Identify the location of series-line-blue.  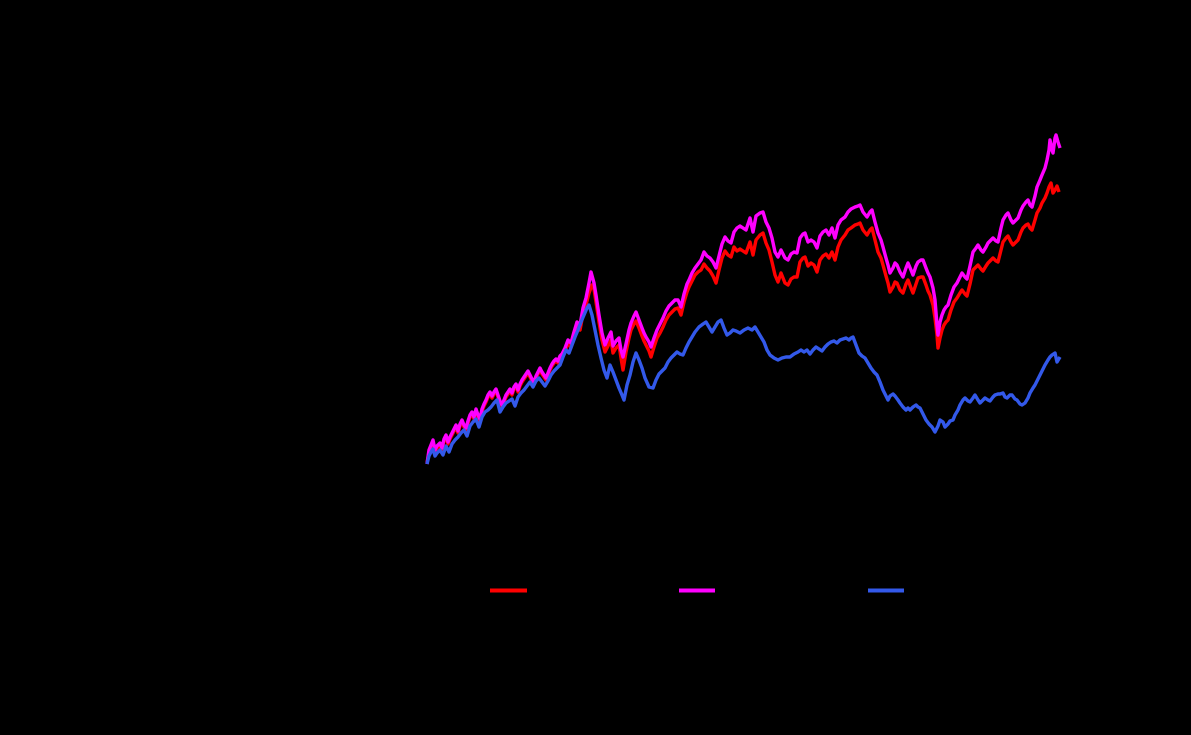
(743, 384).